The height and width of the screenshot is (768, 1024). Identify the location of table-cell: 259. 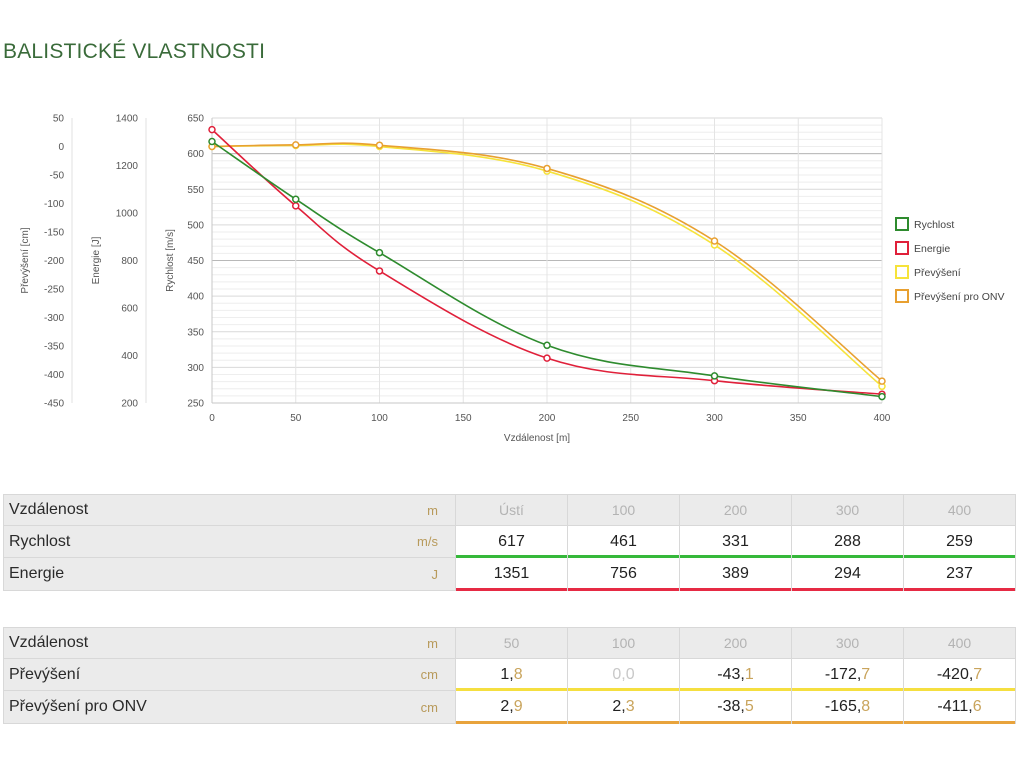
(959, 541).